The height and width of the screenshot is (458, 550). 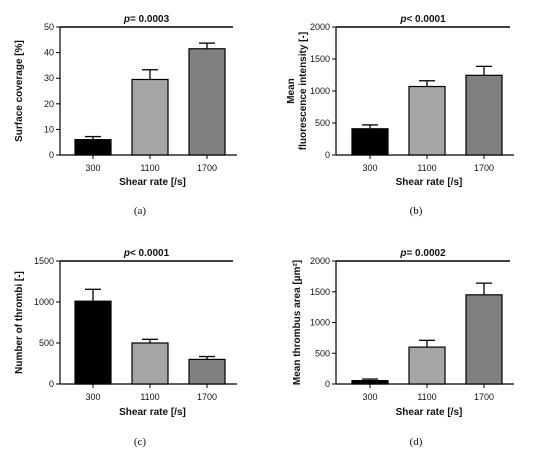 What do you see at coordinates (422, 253) in the screenshot?
I see `p-value-label: p= 0.0002` at bounding box center [422, 253].